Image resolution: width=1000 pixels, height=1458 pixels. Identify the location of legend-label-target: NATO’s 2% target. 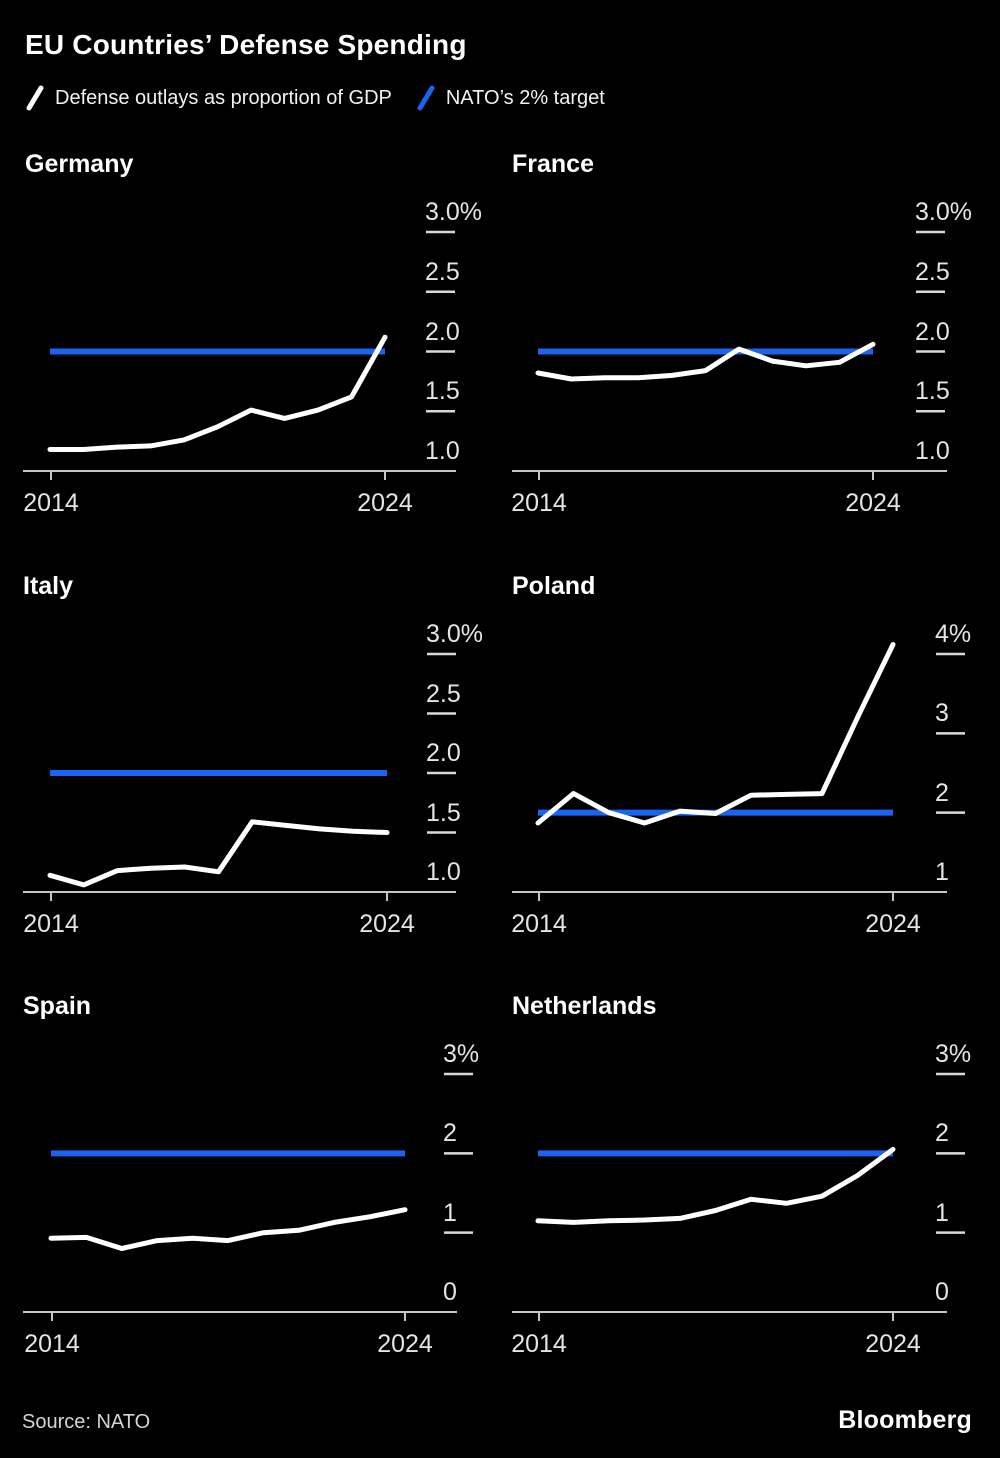
(525, 97).